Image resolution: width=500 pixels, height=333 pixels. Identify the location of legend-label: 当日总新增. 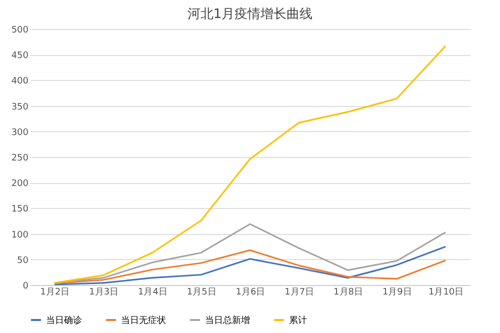
(227, 320).